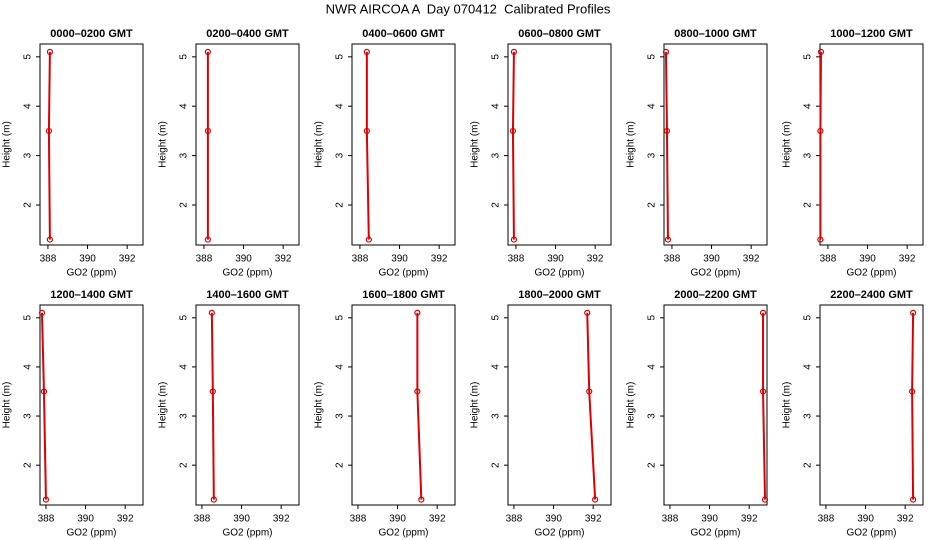 The width and height of the screenshot is (936, 540). Describe the element at coordinates (871, 295) in the screenshot. I see `panel-title: 2200–2400 GMT` at that location.